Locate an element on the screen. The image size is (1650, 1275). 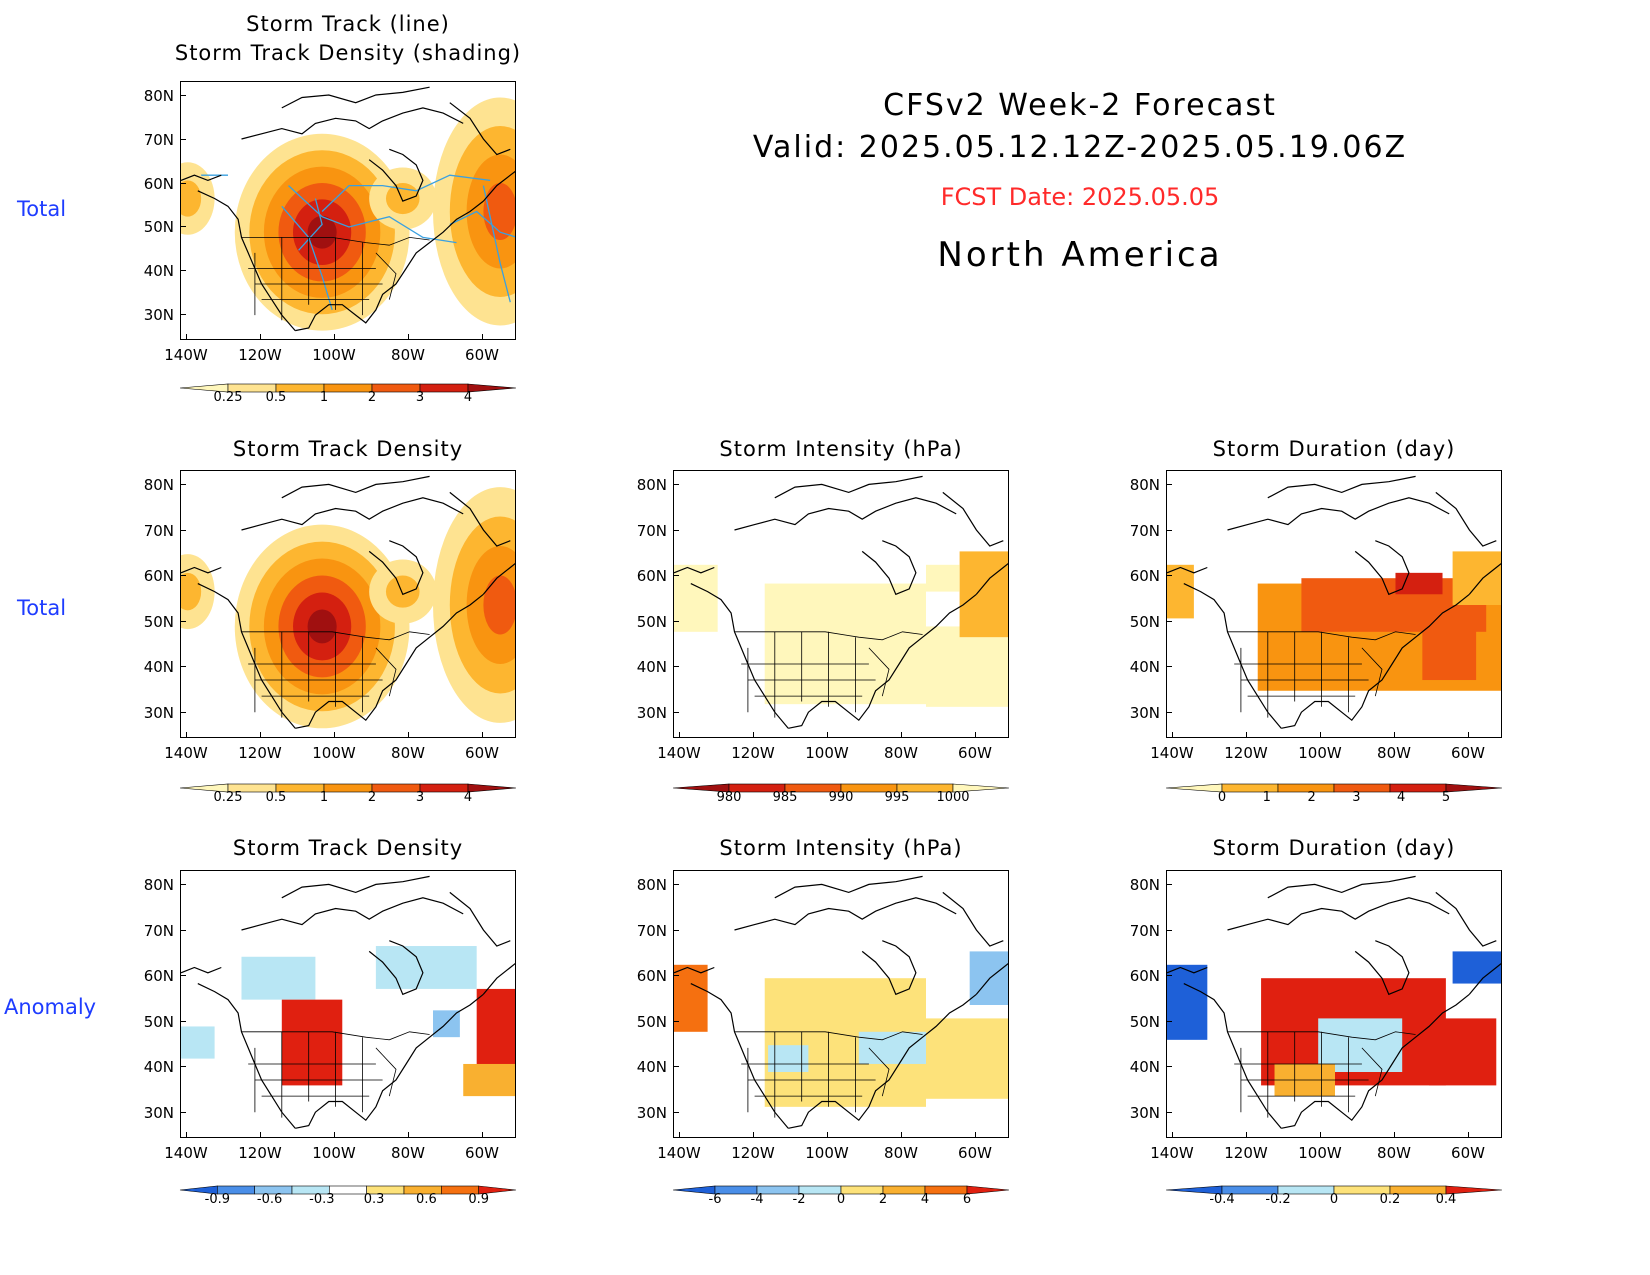
colorbar-label: -0.2 is located at coordinates (1278, 1199).